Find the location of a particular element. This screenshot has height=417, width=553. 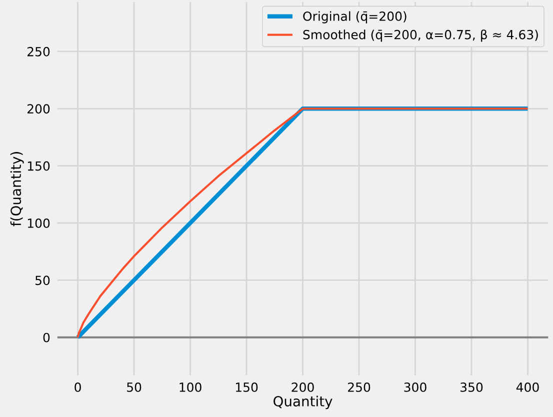

y-tick-label: 250 is located at coordinates (38, 51).